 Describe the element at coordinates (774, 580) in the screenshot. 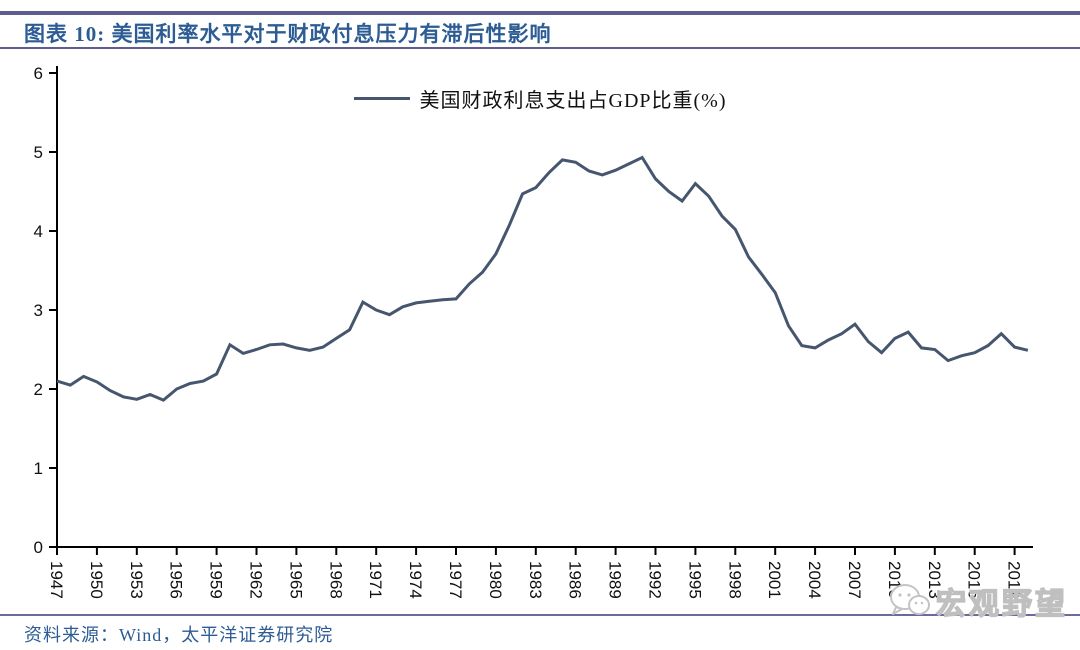

I see `x-tick-label: 2001` at that location.